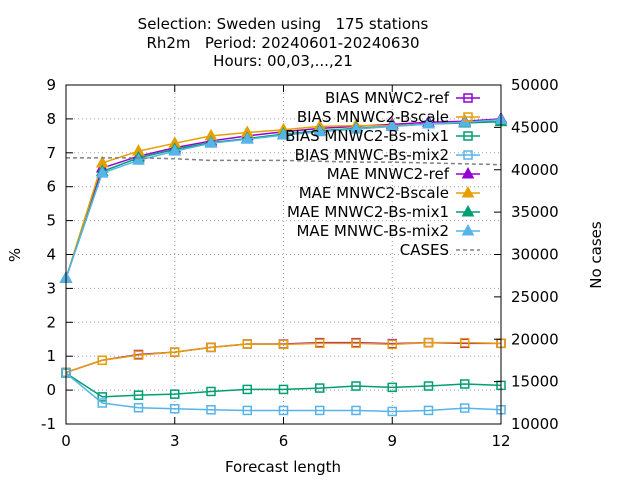 The image size is (640, 480). I want to click on y-tick-label: 0, so click(51, 390).